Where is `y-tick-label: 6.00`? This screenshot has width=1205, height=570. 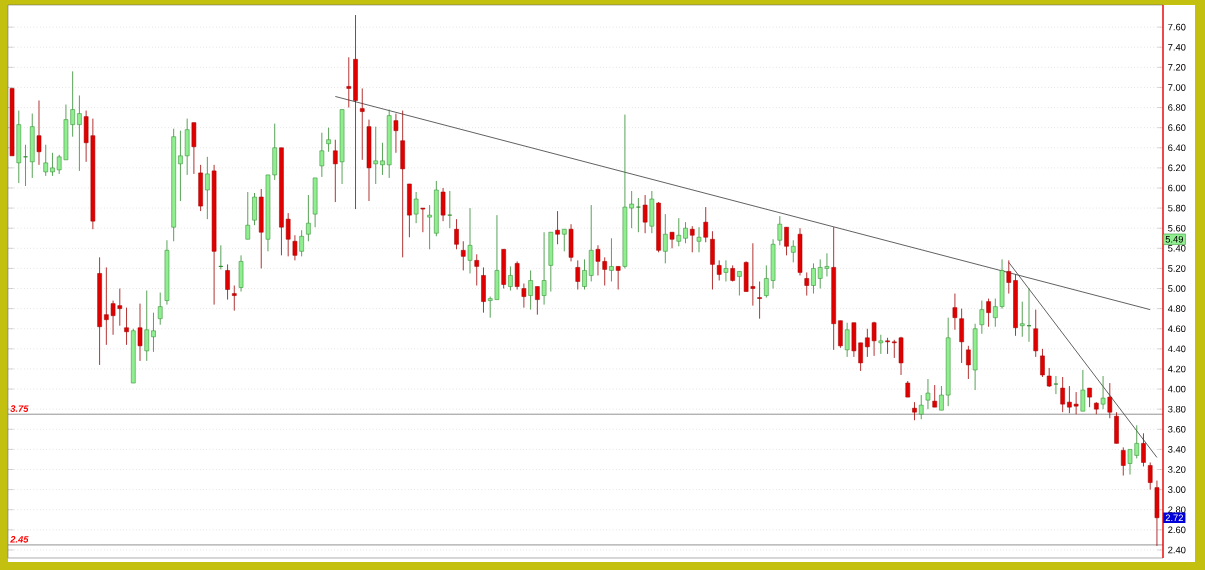
y-tick-label: 6.00 is located at coordinates (1177, 188).